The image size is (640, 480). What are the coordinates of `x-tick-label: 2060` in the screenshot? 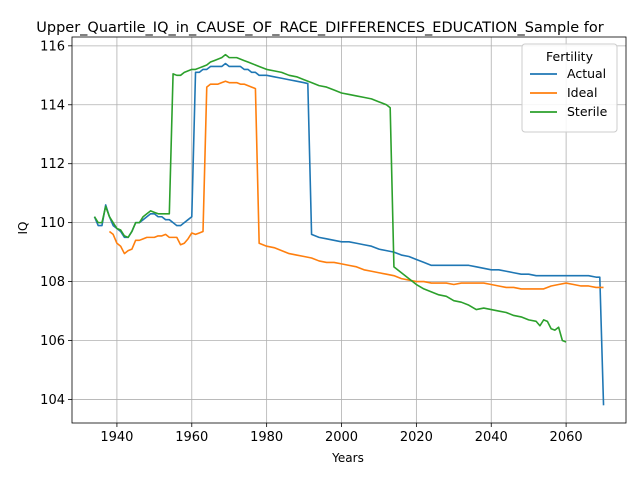 It's located at (566, 437).